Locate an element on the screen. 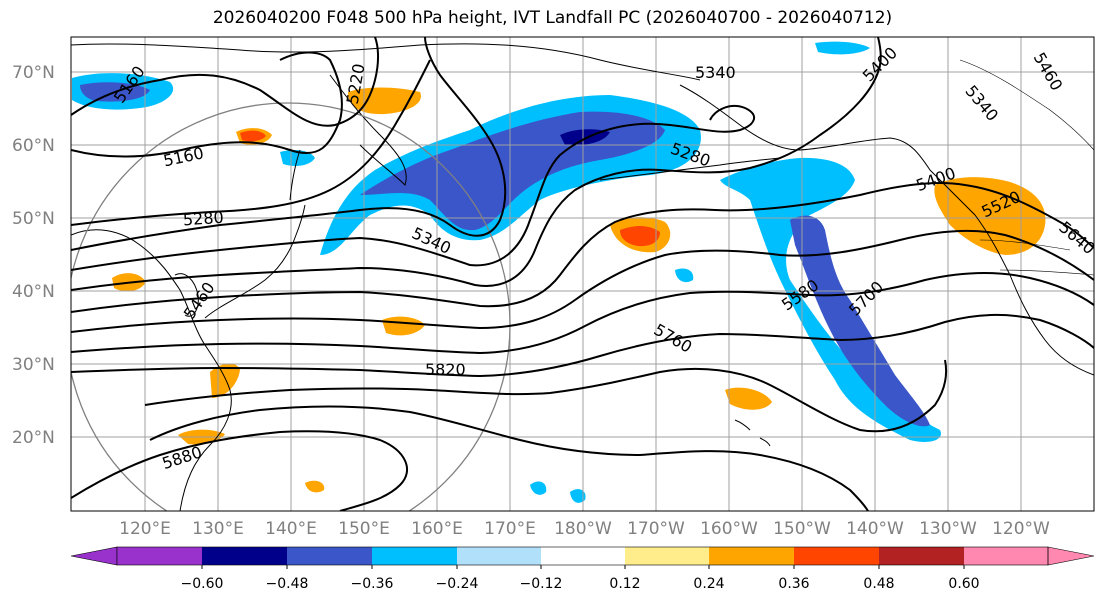  ivt-pos-midpac-inner is located at coordinates (640, 236).